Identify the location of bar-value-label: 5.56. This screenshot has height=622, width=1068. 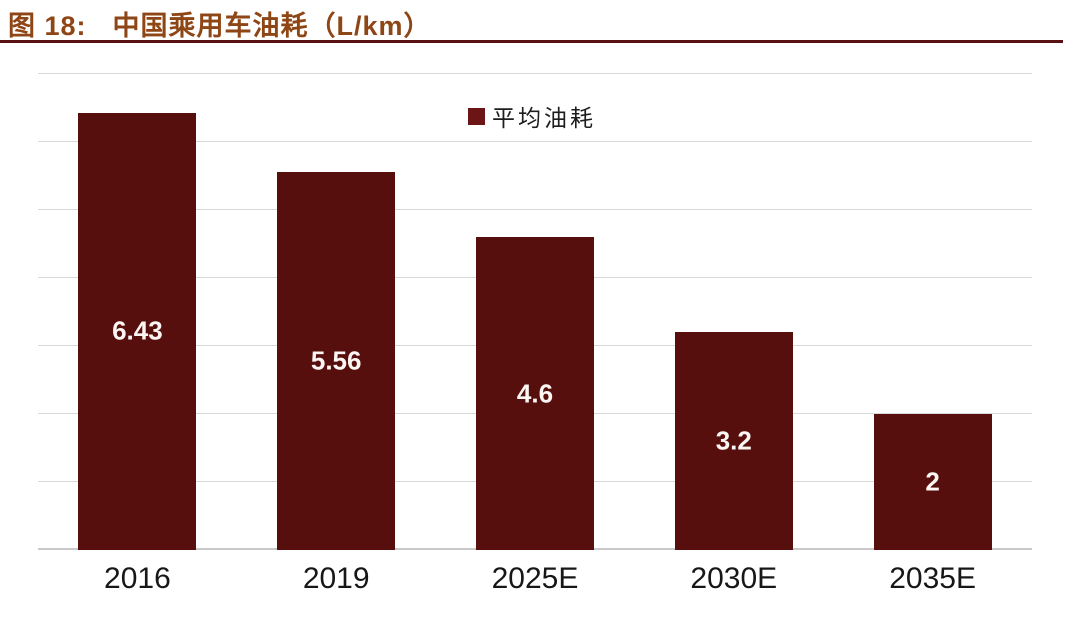
(336, 360).